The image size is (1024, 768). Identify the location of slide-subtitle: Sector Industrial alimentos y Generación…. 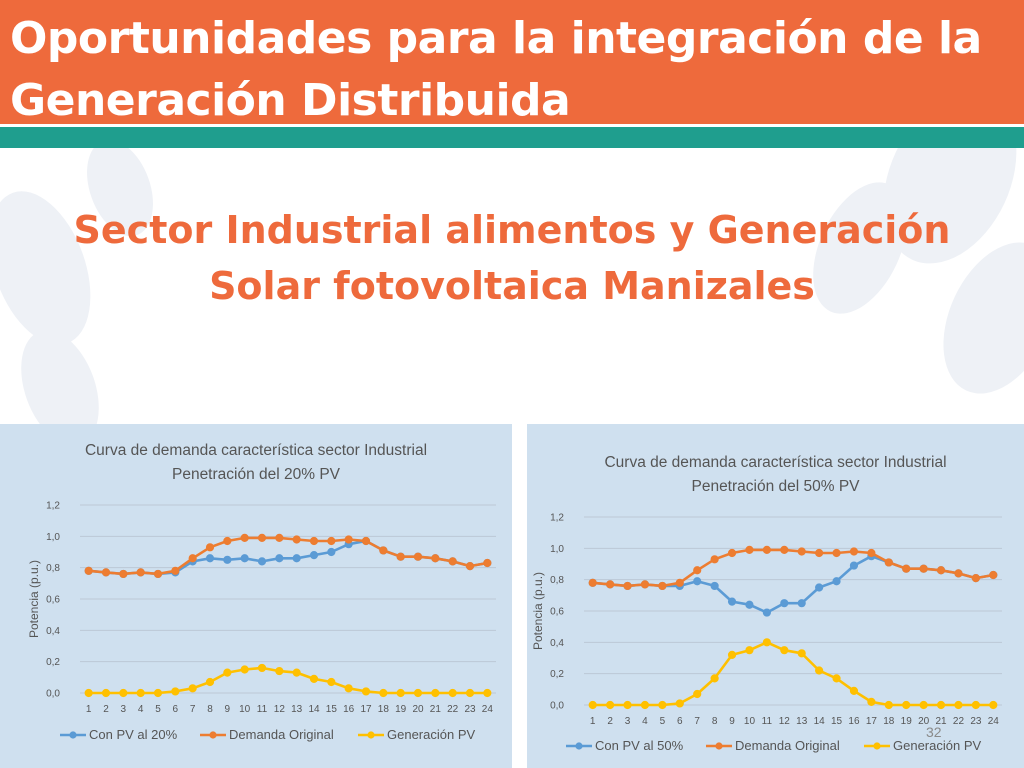
(512, 258).